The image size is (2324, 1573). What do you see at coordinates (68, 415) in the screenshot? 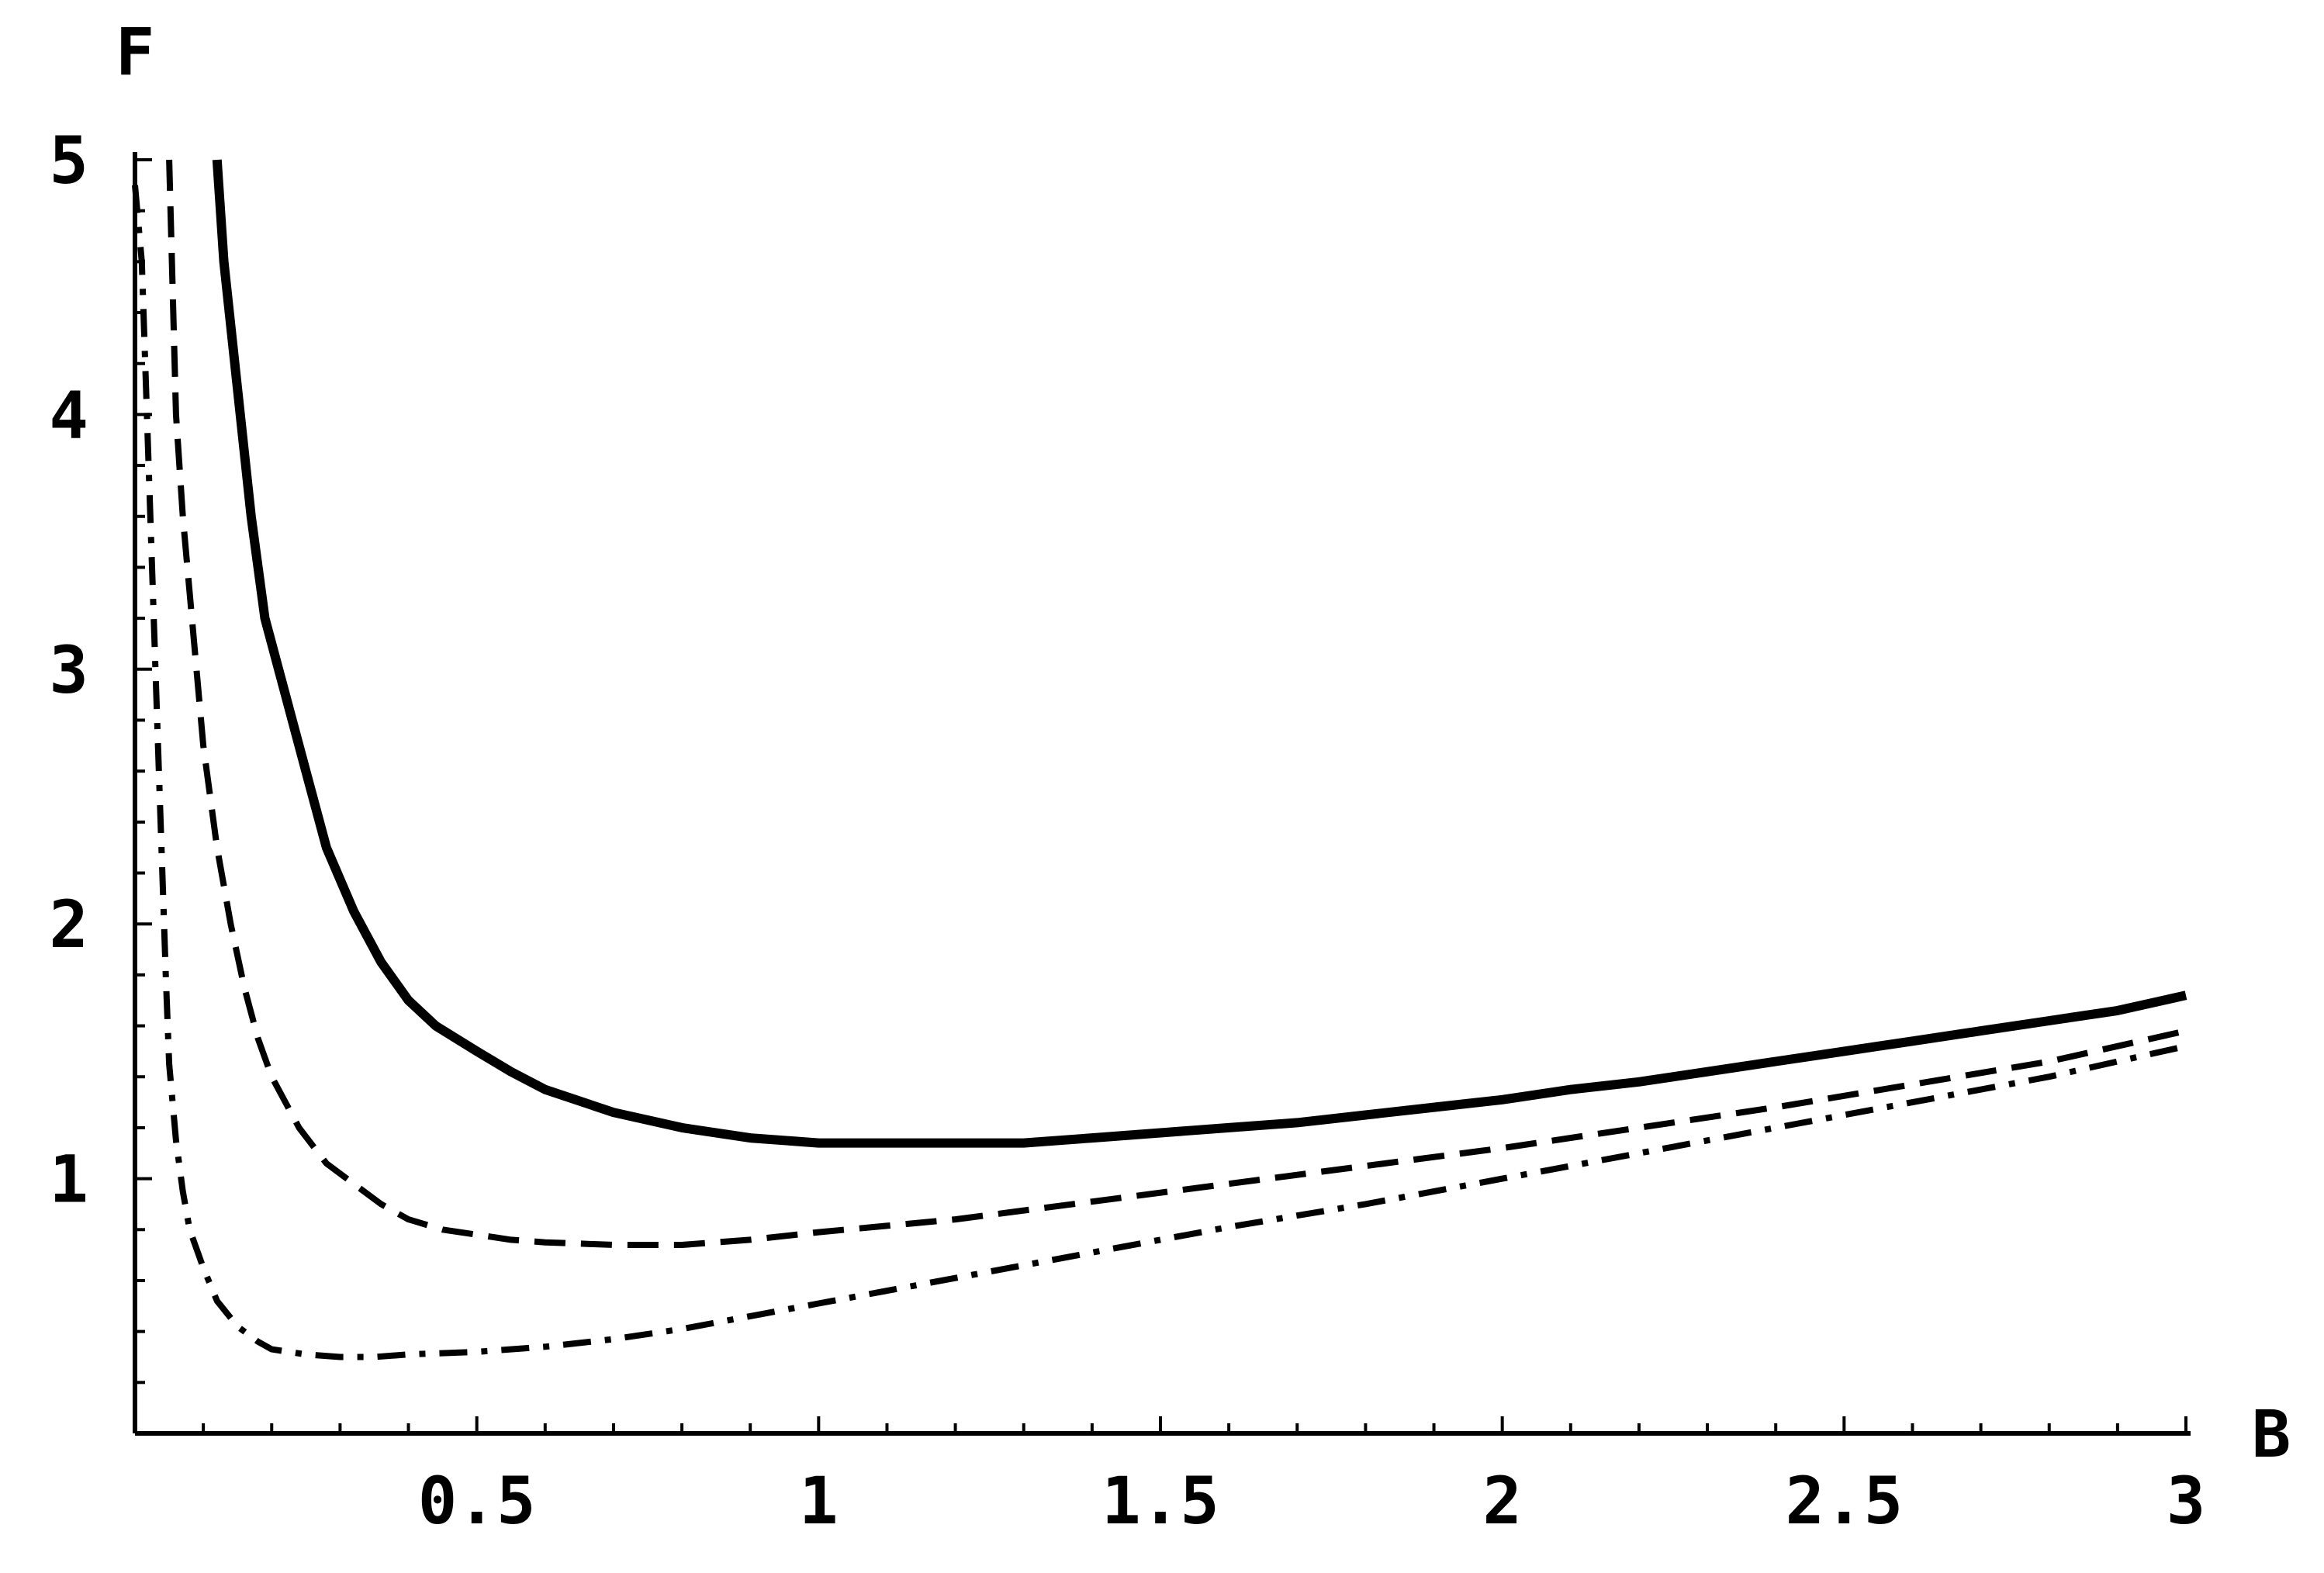
I see `y-tick-label: 4` at bounding box center [68, 415].